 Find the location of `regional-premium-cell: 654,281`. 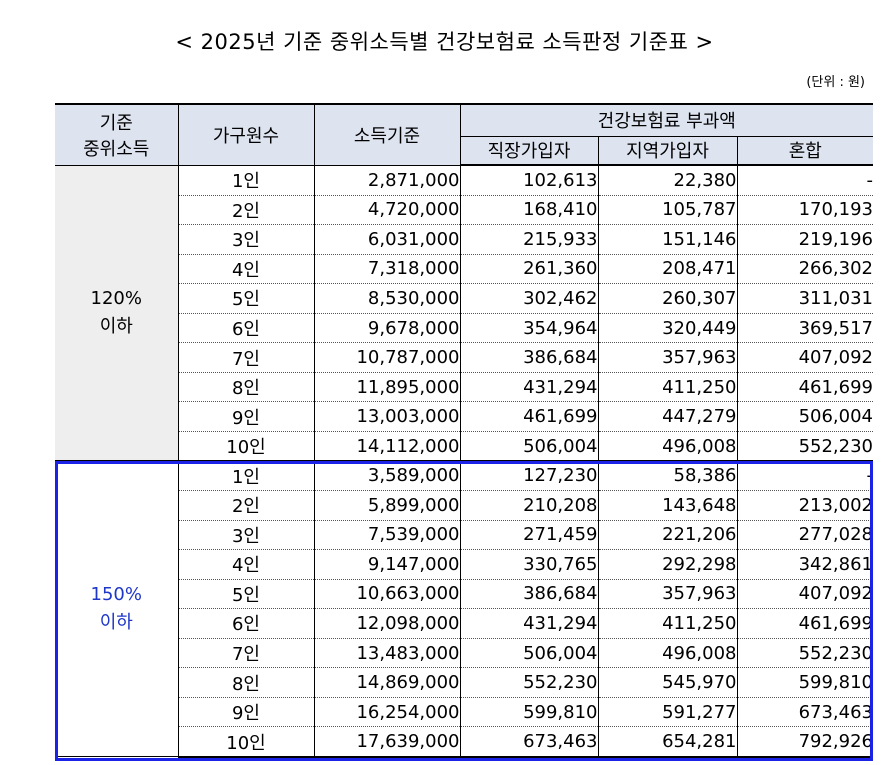

regional-premium-cell: 654,281 is located at coordinates (667, 742).